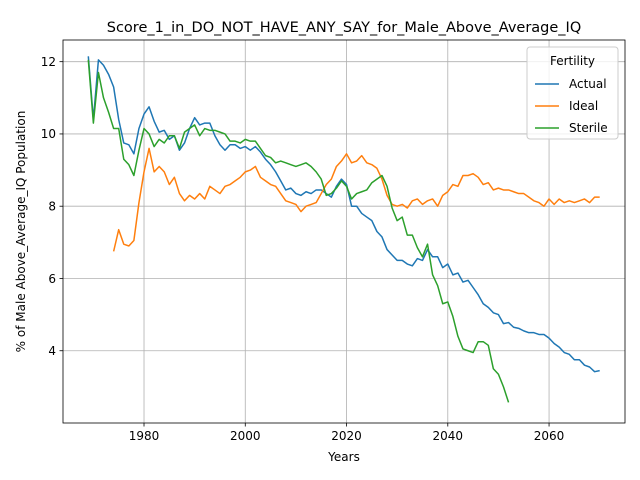 The image size is (640, 480). Describe the element at coordinates (343, 457) in the screenshot. I see `x-axis-label: Years` at that location.